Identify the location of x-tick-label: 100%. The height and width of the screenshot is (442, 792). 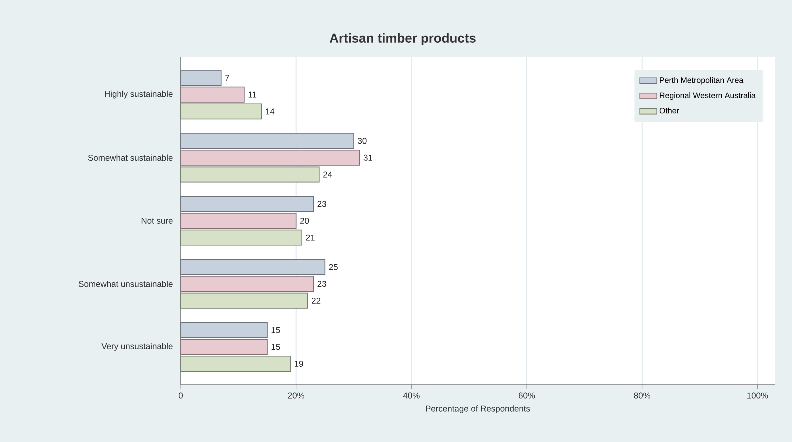
(758, 395).